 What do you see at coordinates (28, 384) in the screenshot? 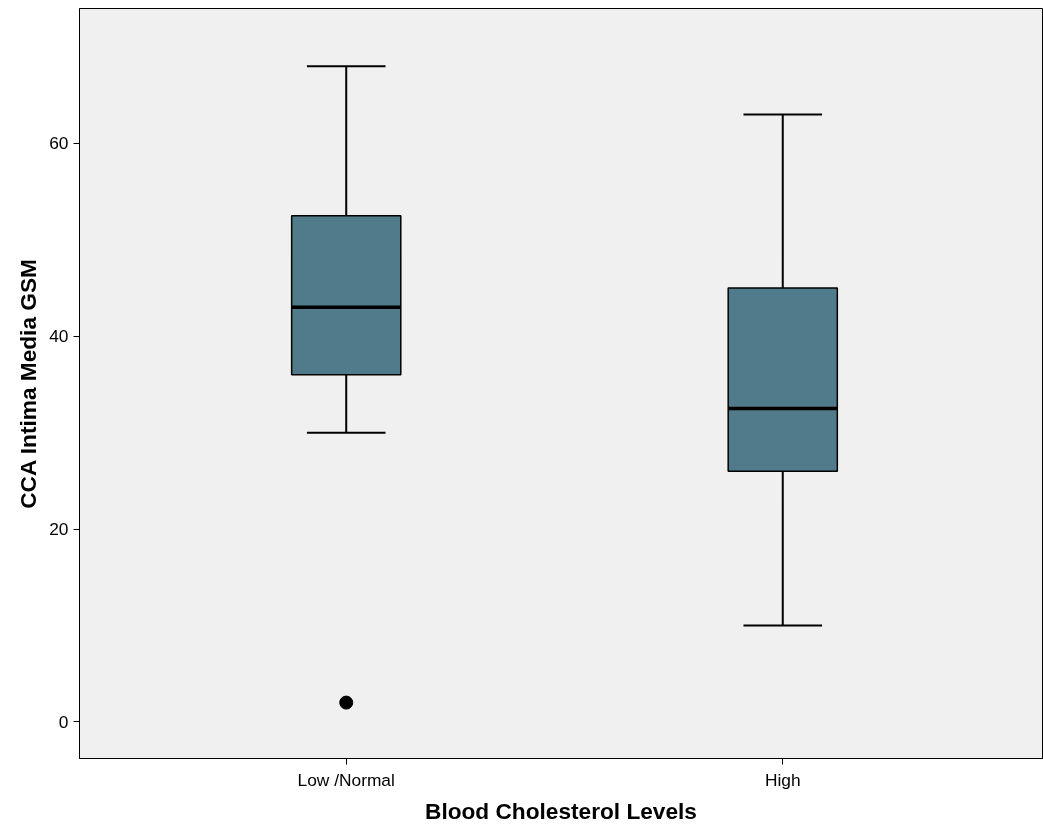
I see `y-axis-title: CCA Intima Media GSM` at bounding box center [28, 384].